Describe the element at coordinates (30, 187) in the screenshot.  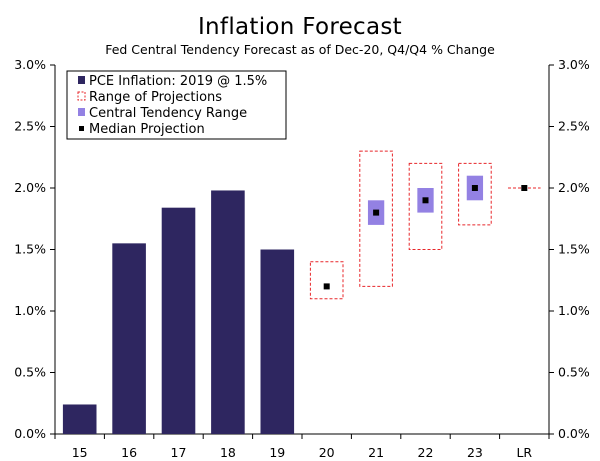
I see `y-tick-label-left: 2.0%` at that location.